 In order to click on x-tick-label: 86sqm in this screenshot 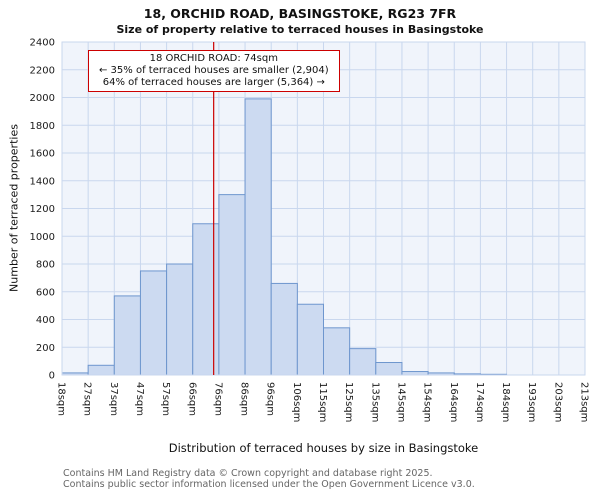, I will do `click(244, 399)`.